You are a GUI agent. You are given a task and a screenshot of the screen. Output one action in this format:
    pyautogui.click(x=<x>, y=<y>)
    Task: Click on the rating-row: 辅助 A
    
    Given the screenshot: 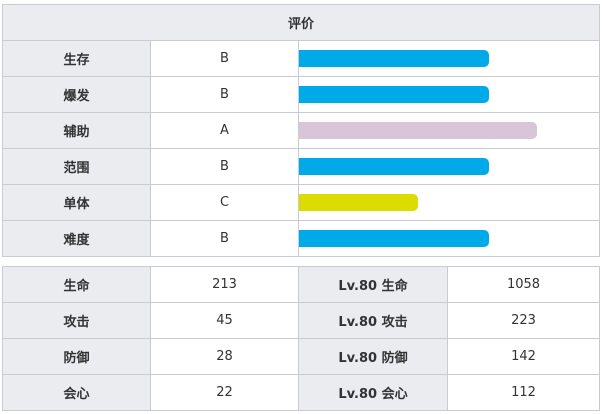 What is the action you would take?
    pyautogui.click(x=301, y=130)
    